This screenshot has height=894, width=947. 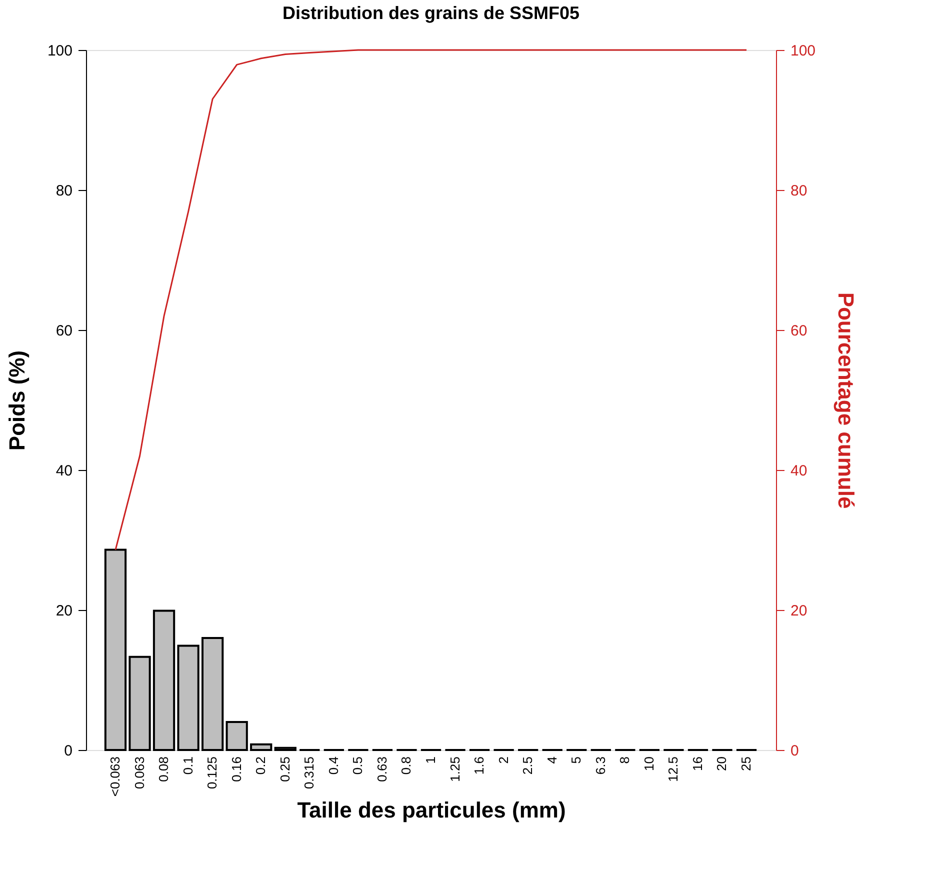 What do you see at coordinates (64, 471) in the screenshot?
I see `y-tick-label: 40` at bounding box center [64, 471].